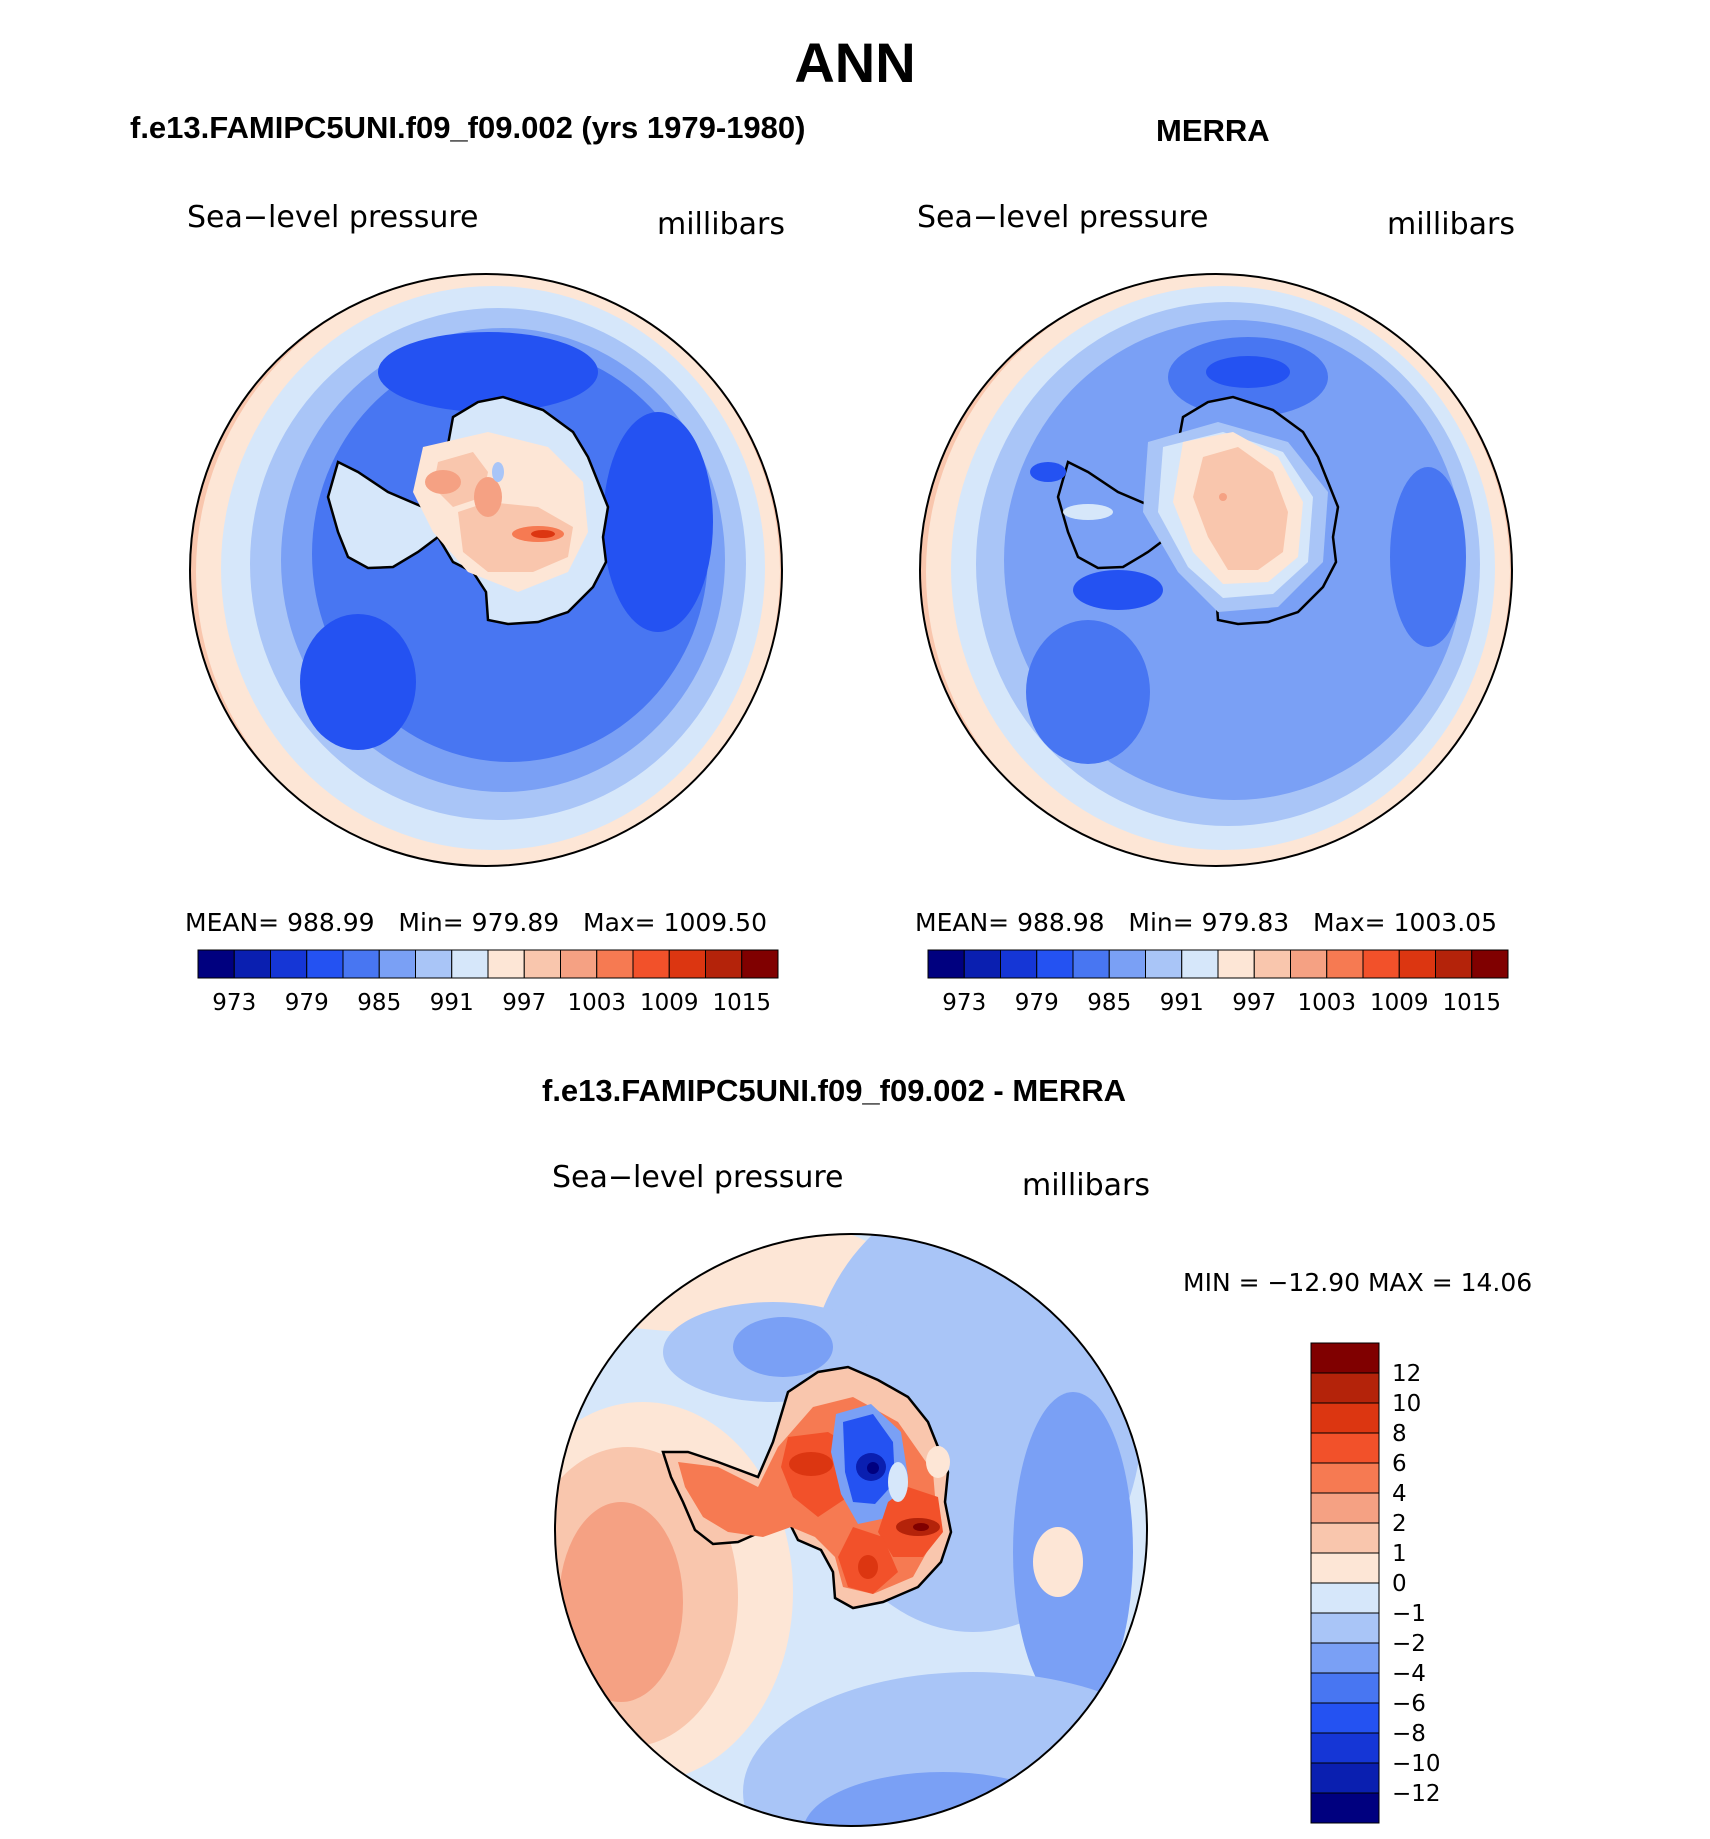 The height and width of the screenshot is (1839, 1710). I want to click on model-contour-field, so click(486, 570).